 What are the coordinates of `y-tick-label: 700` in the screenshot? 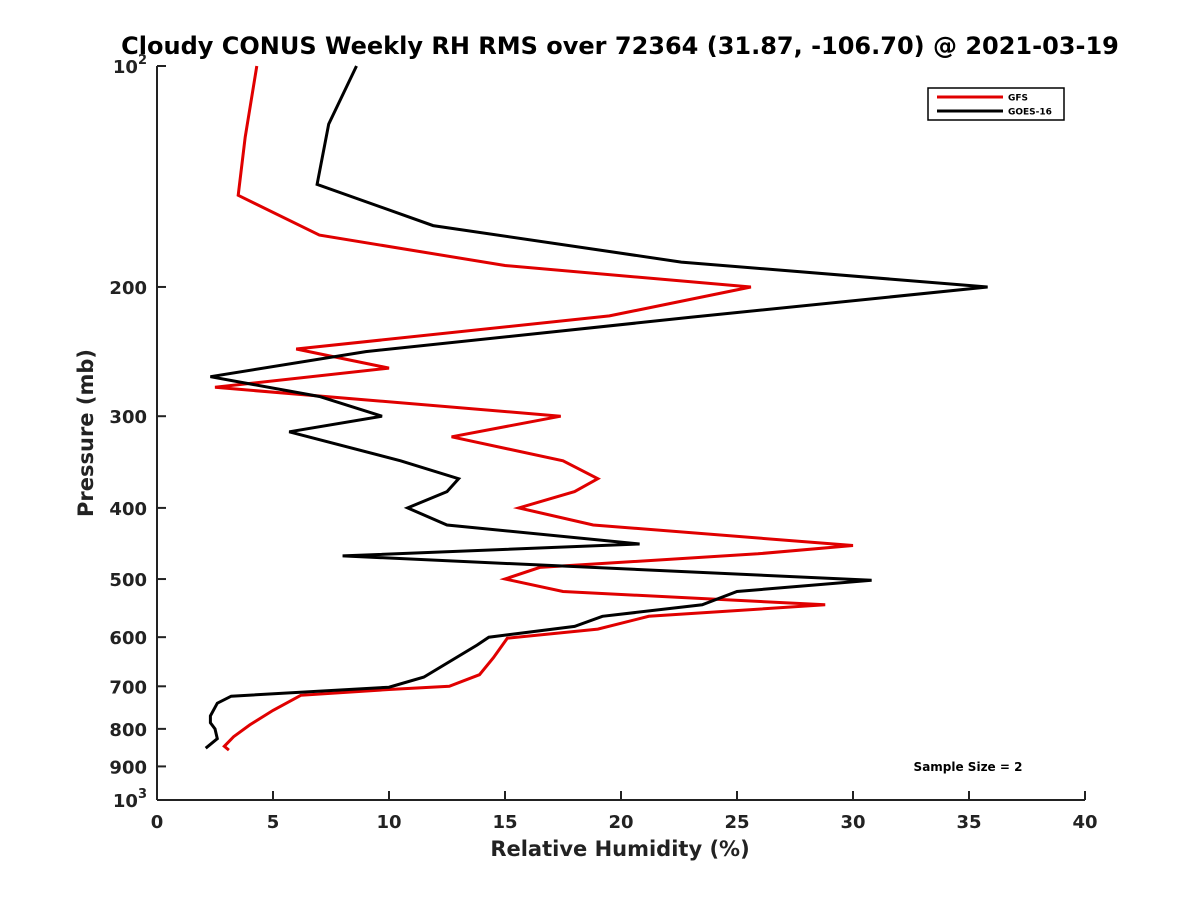 It's located at (128, 687).